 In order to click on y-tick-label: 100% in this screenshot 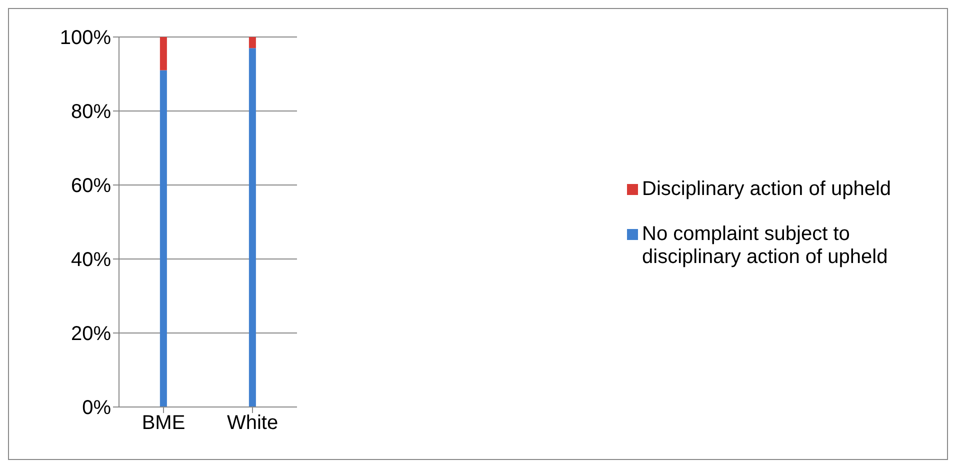, I will do `click(86, 38)`.